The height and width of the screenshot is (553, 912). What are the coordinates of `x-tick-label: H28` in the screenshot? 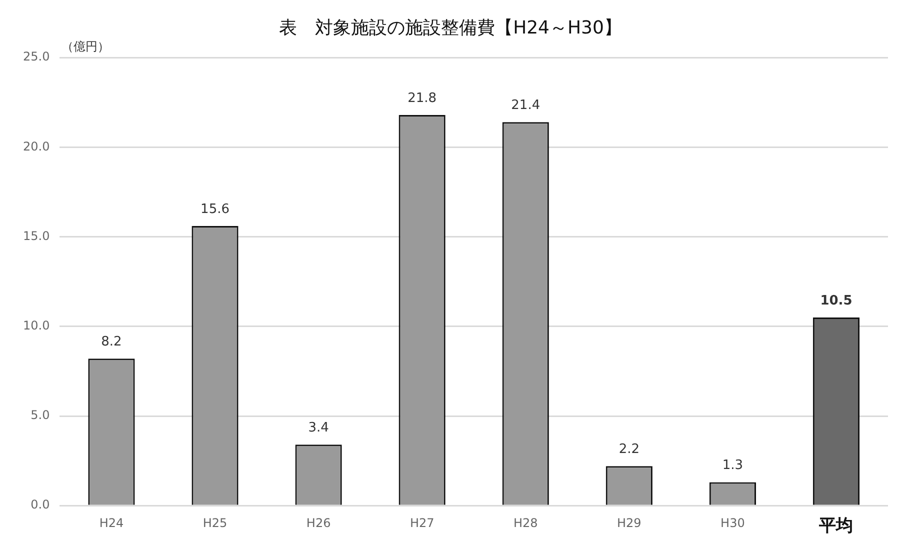 It's located at (525, 523).